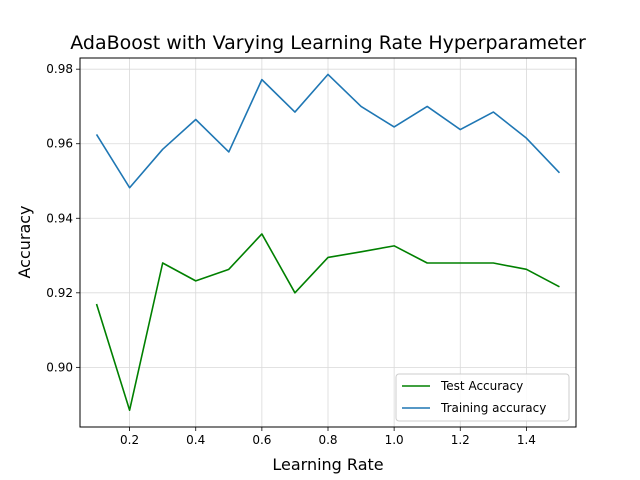 The image size is (640, 480). Describe the element at coordinates (59, 69) in the screenshot. I see `y-tick-label: 0.98` at that location.